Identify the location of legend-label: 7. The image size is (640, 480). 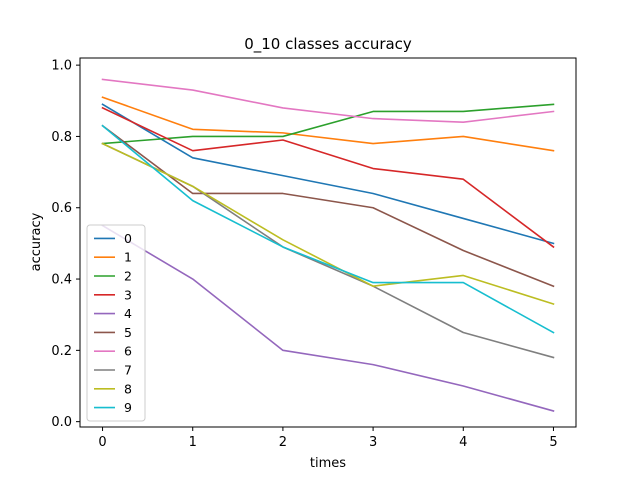
(128, 370).